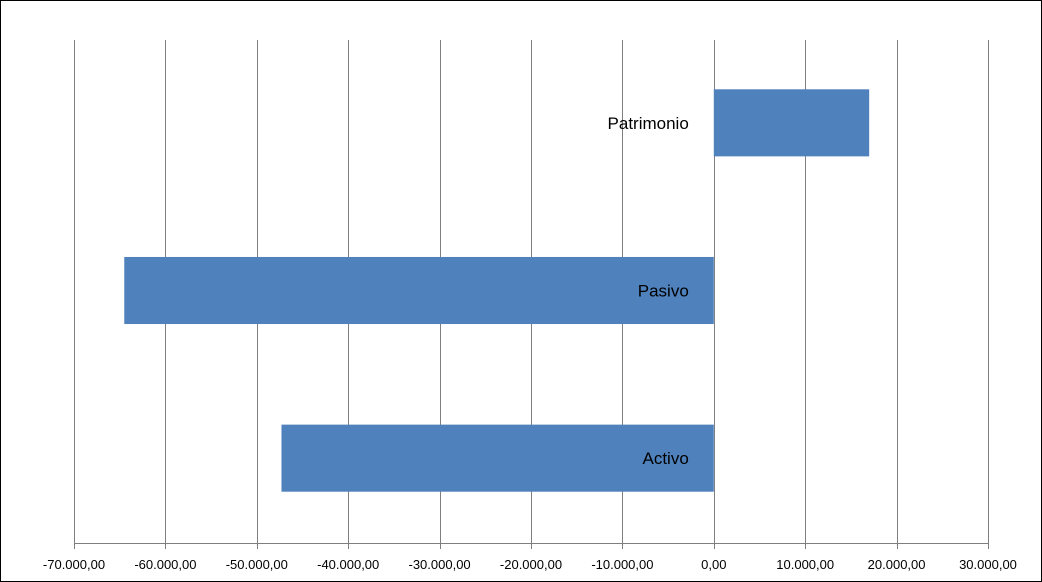  Describe the element at coordinates (165, 564) in the screenshot. I see `x-tick-label: -60.000,00` at that location.